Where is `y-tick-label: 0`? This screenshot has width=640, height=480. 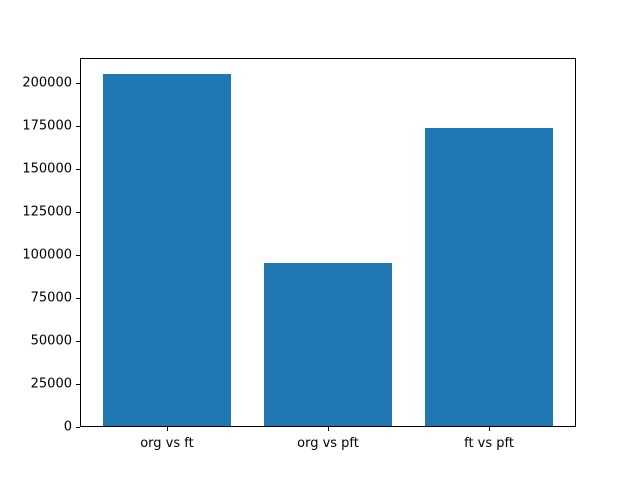 y-tick-label: 0 is located at coordinates (67, 427).